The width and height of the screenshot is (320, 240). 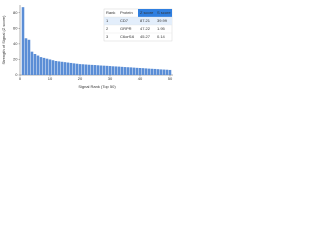 What do you see at coordinates (15, 12) in the screenshot?
I see `y-tick-label: 80` at bounding box center [15, 12].